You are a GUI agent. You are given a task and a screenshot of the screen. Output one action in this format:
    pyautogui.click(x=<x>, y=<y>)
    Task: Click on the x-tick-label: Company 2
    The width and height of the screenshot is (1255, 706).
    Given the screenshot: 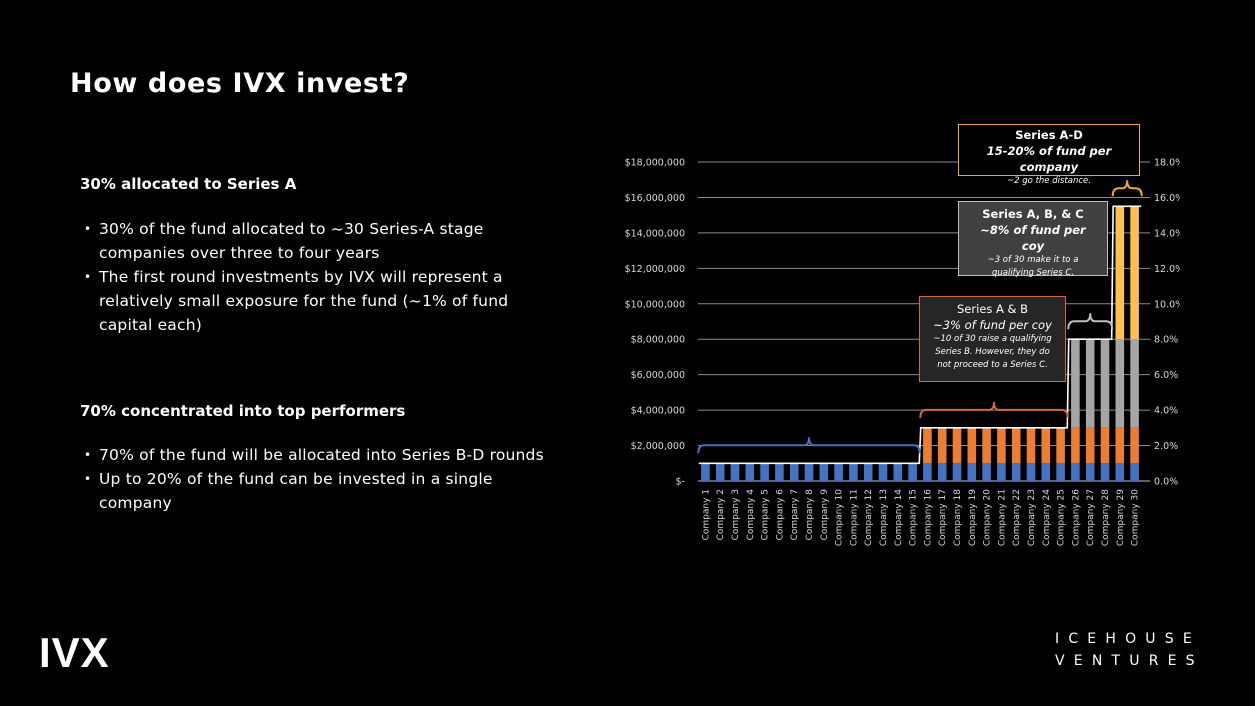 What is the action you would take?
    pyautogui.click(x=721, y=514)
    